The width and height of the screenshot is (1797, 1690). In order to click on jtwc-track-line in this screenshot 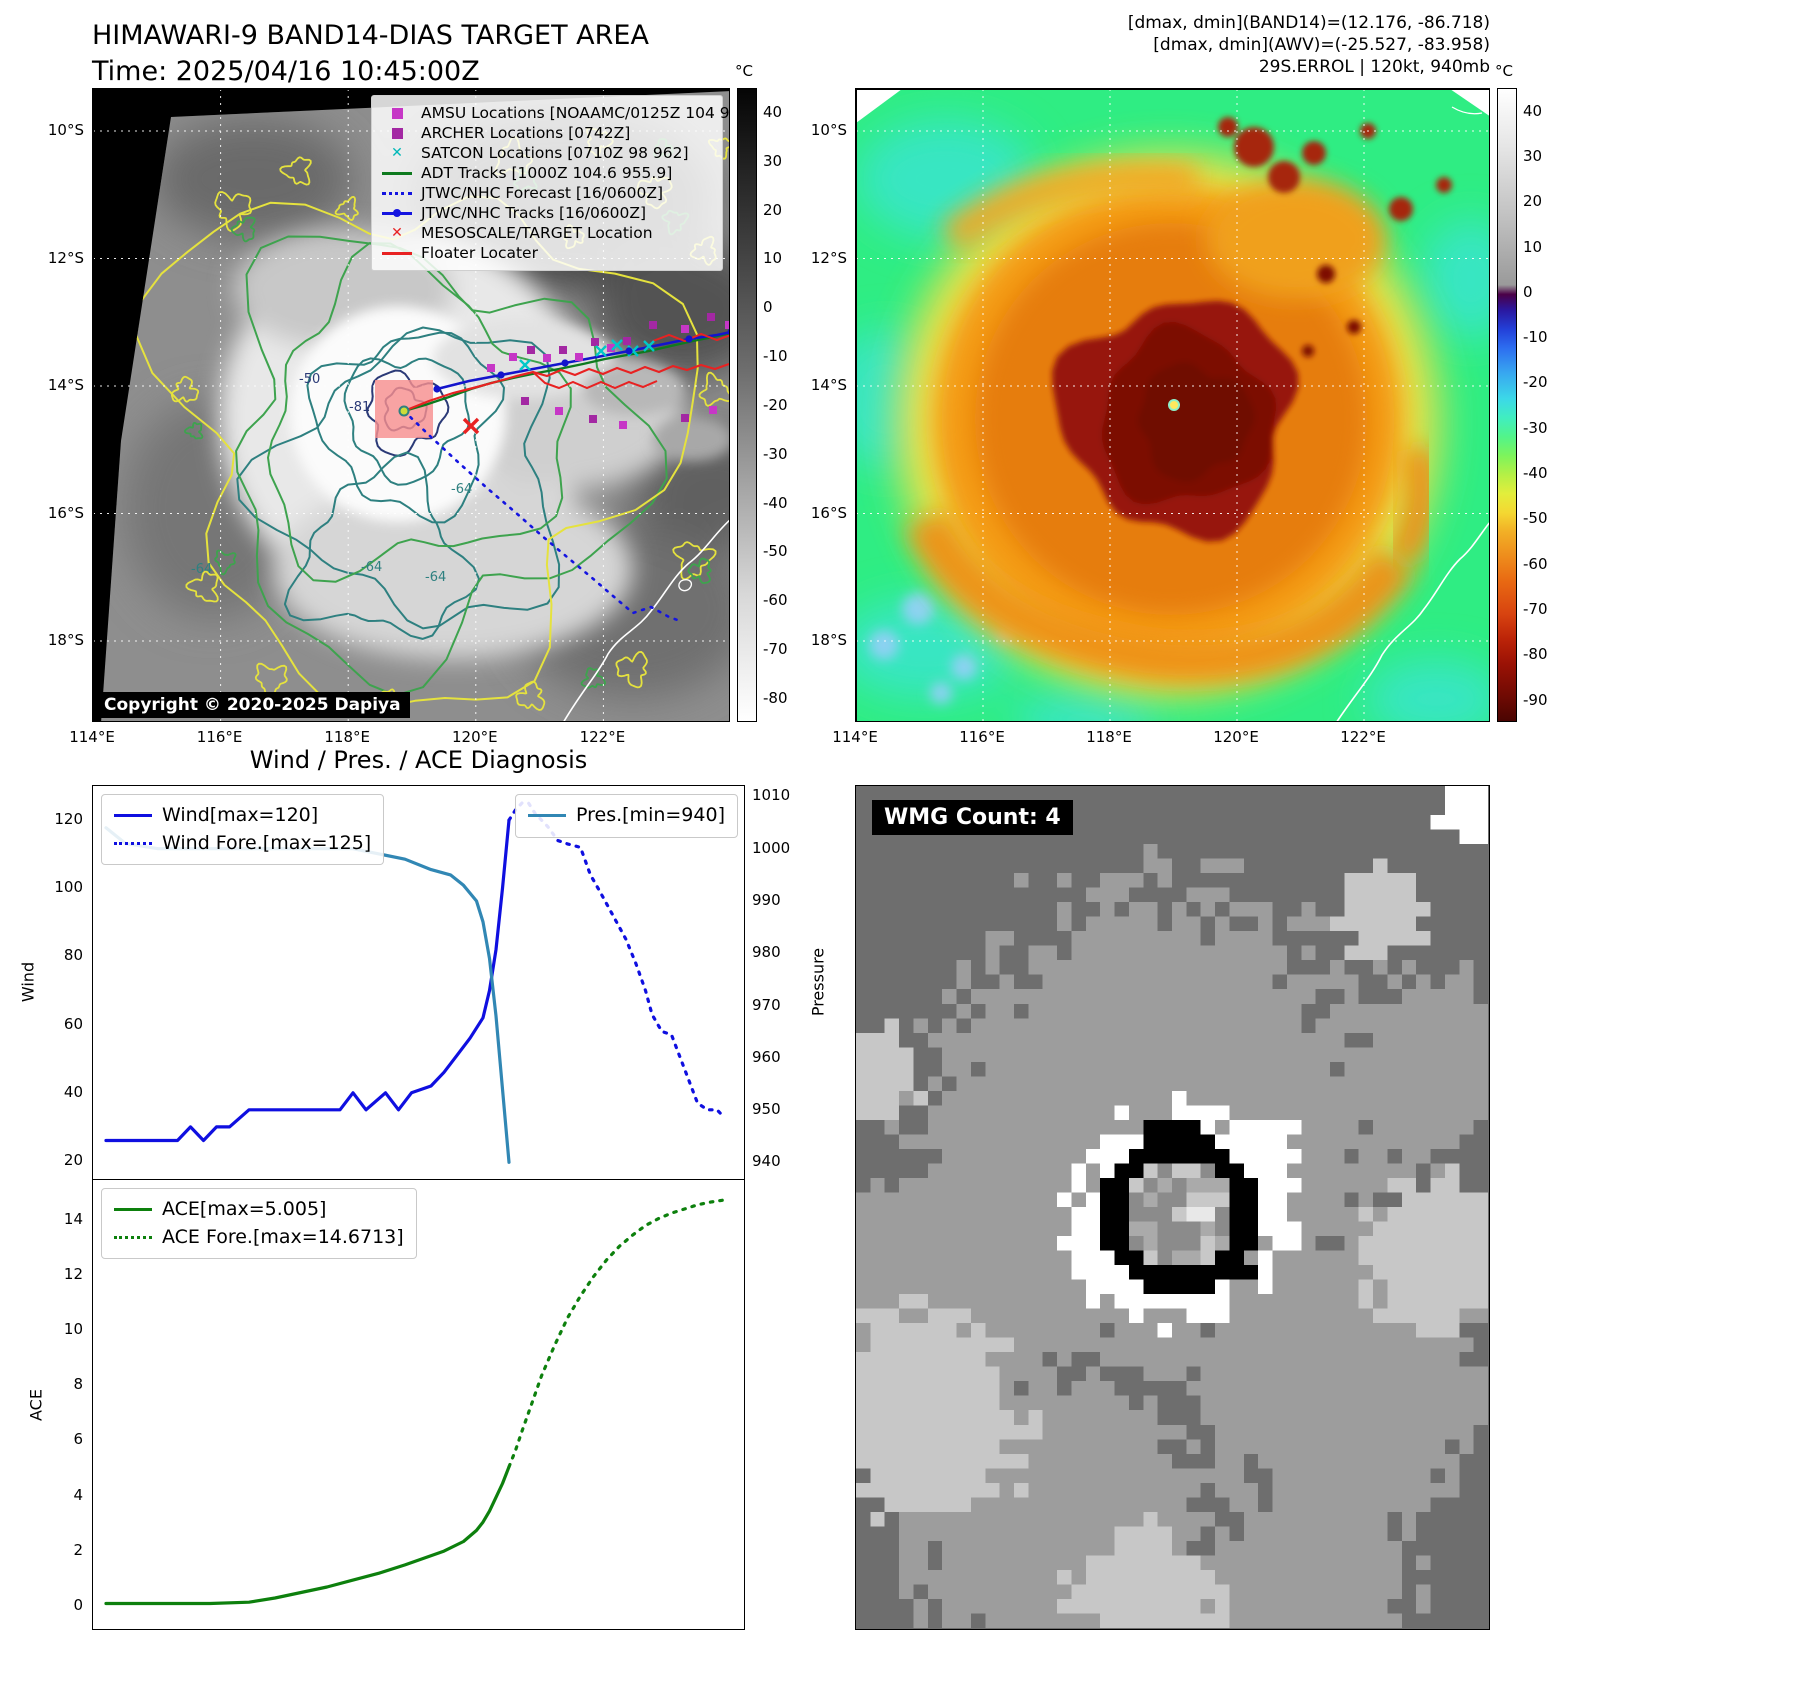, I will do `click(582, 361)`.